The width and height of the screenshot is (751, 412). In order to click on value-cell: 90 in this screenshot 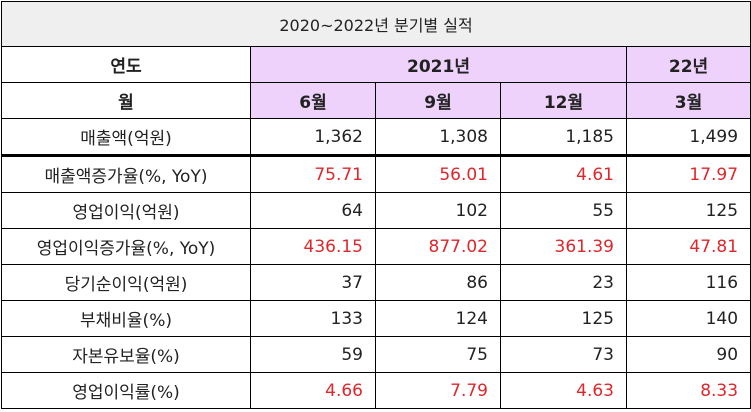, I will do `click(688, 354)`.